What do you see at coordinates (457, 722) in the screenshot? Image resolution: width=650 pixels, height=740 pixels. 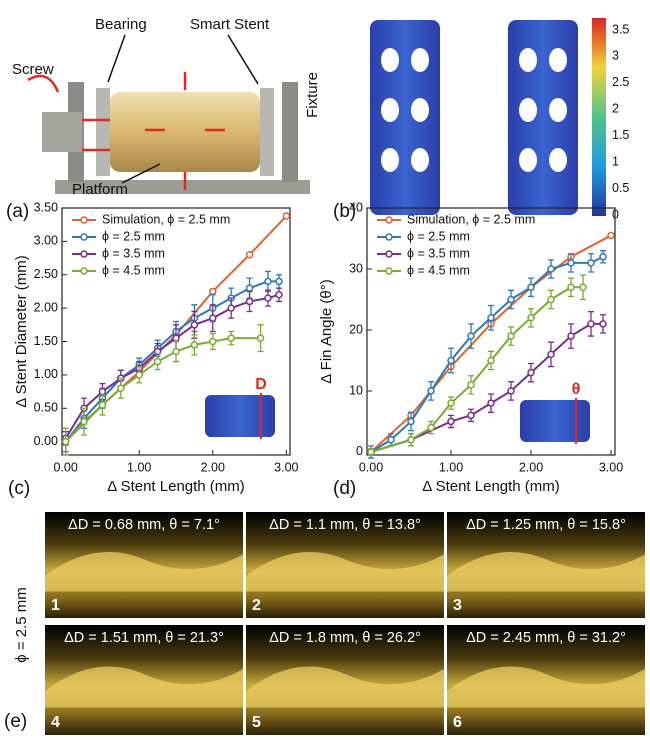 I see `photo-number: 6` at bounding box center [457, 722].